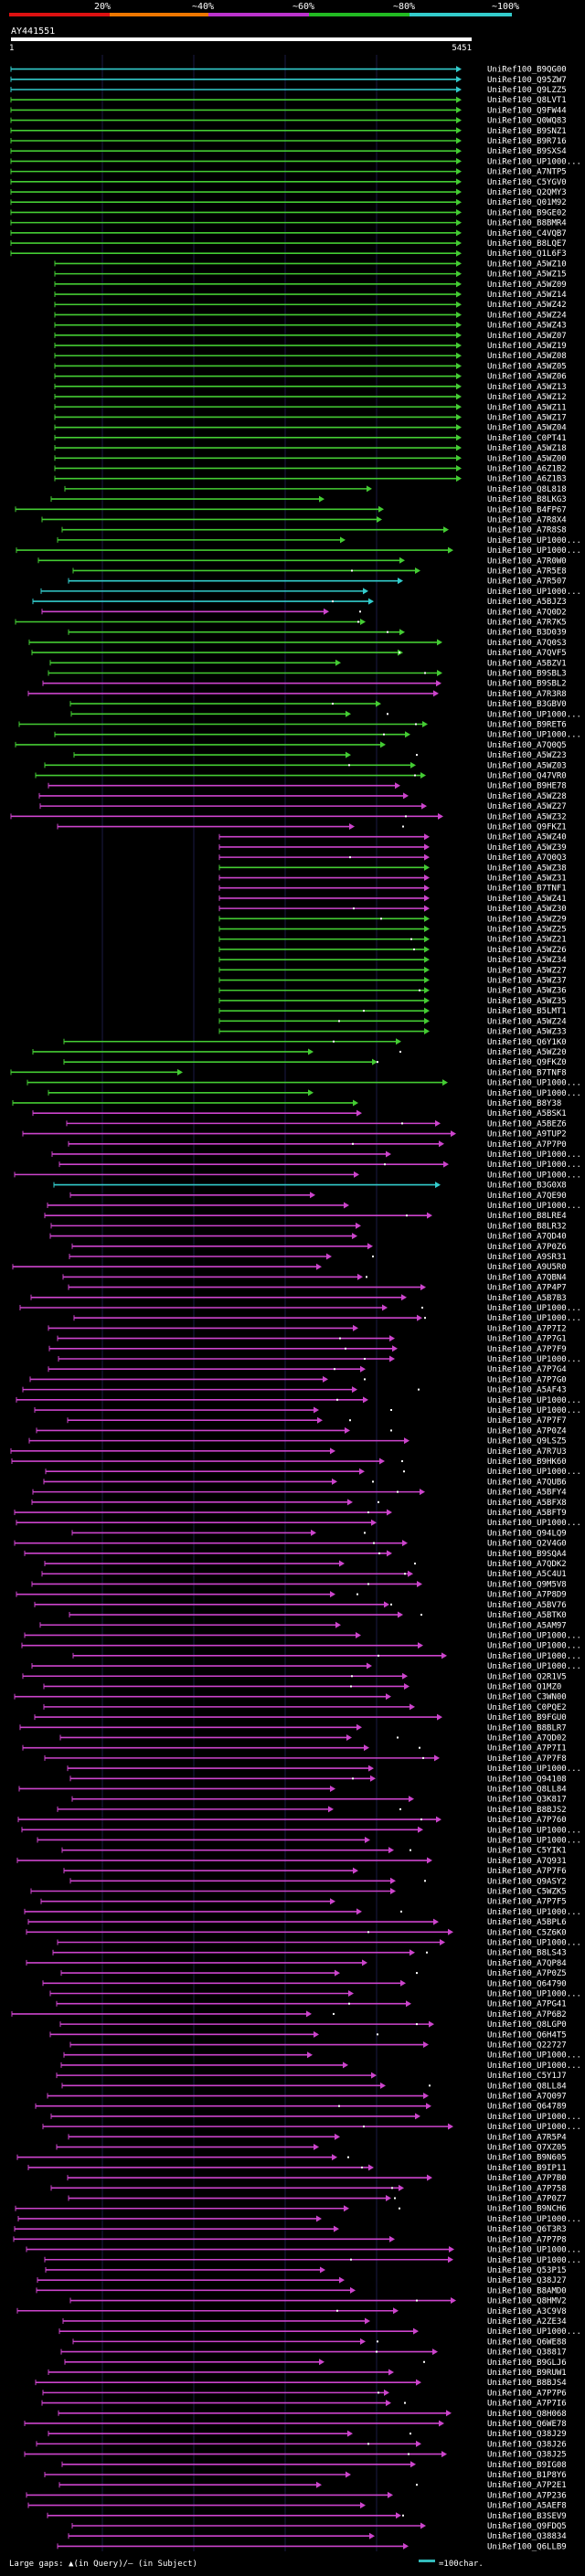 The height and width of the screenshot is (2576, 585). Describe the element at coordinates (527, 2516) in the screenshot. I see `subject-label: UniRef100_B3SEV9` at that location.